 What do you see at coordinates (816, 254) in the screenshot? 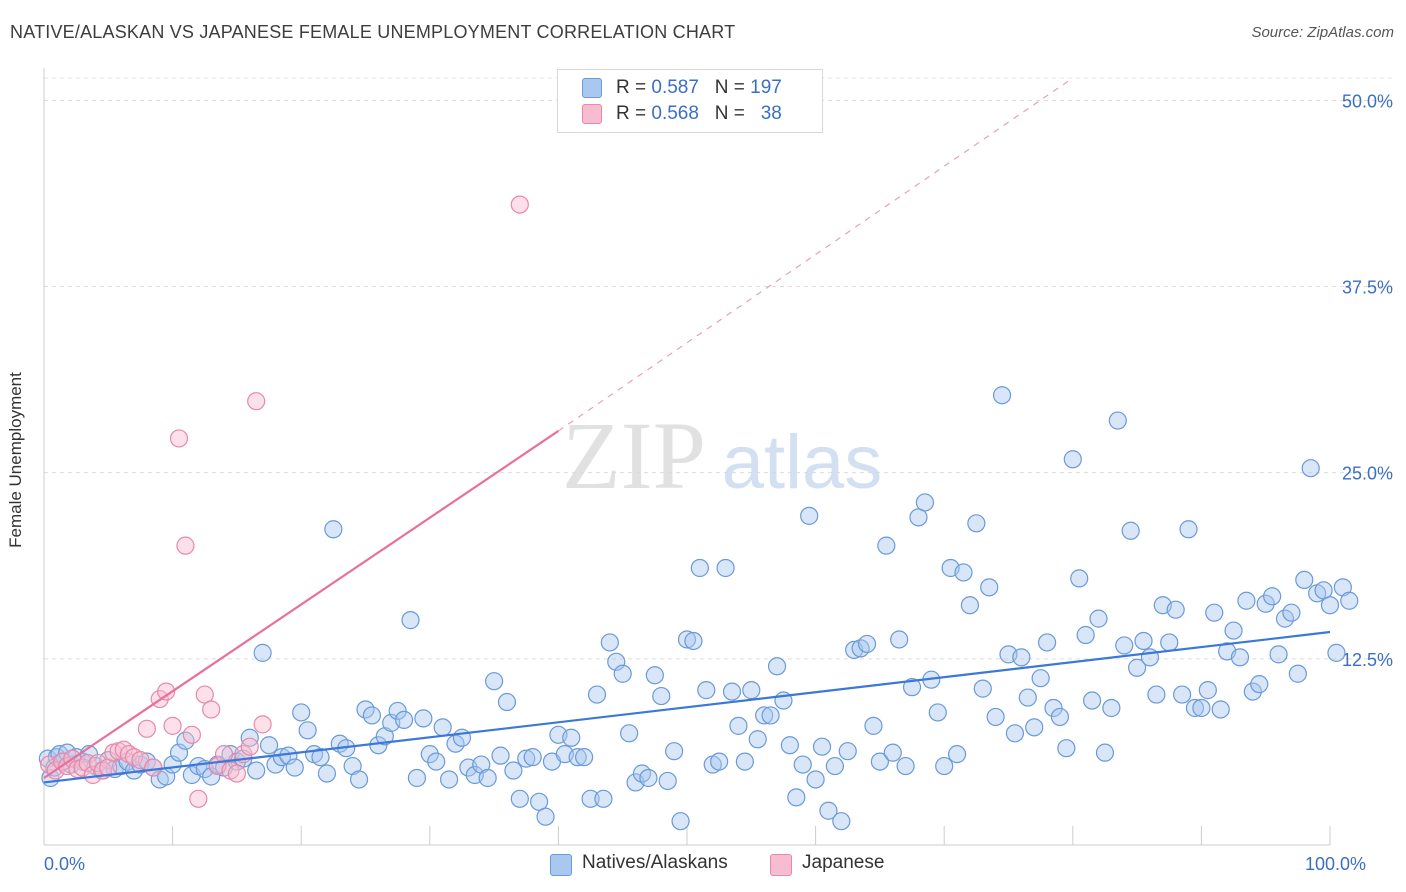
I see `japanese-trendline-extension` at bounding box center [816, 254].